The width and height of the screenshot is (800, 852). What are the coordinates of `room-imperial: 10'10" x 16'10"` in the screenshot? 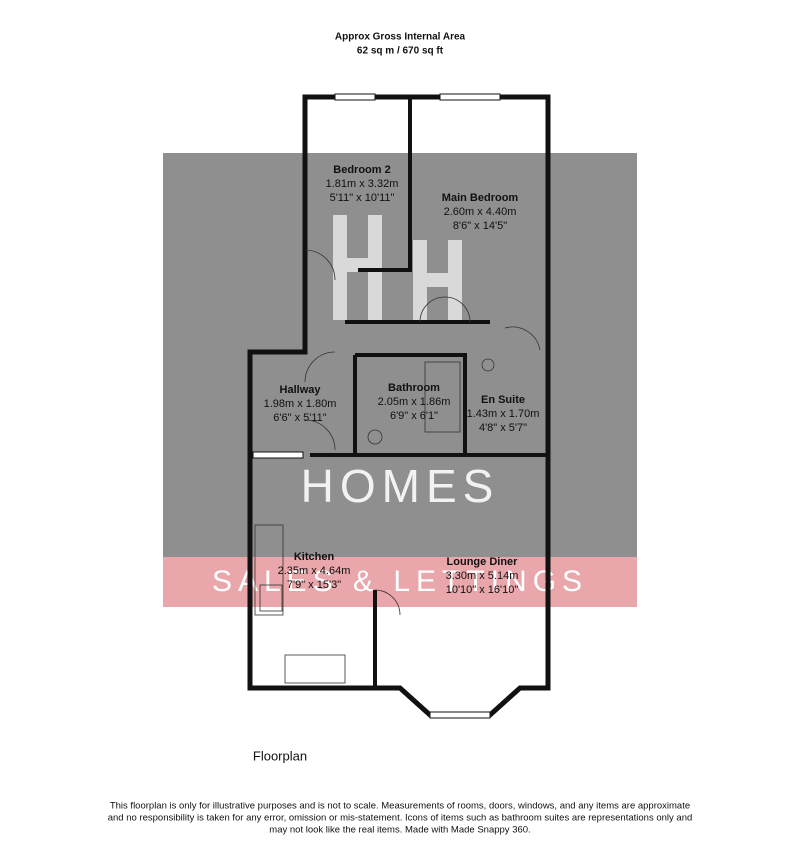 It's located at (482, 590).